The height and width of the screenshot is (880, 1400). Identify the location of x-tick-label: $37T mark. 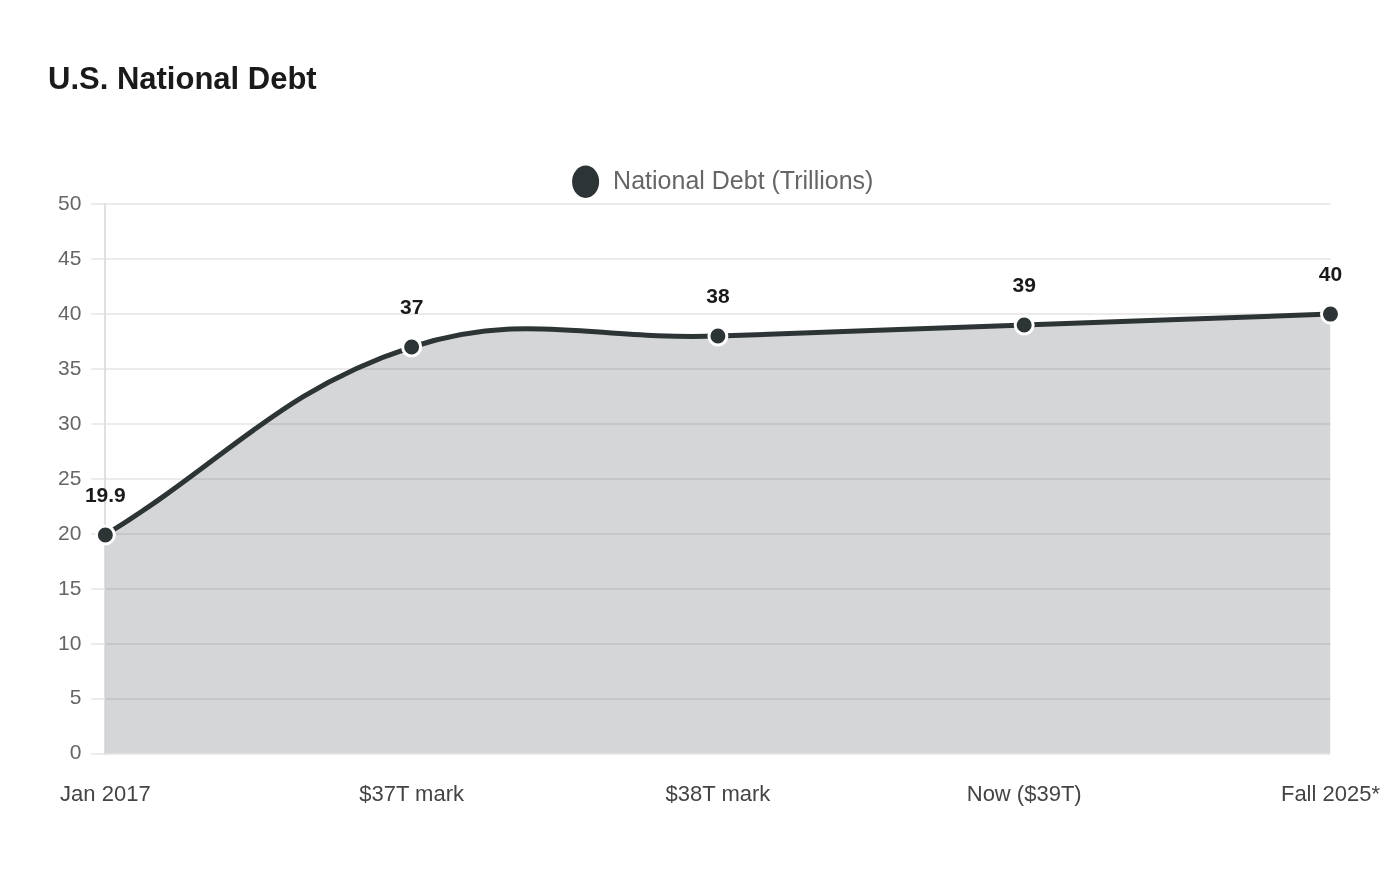
(412, 793).